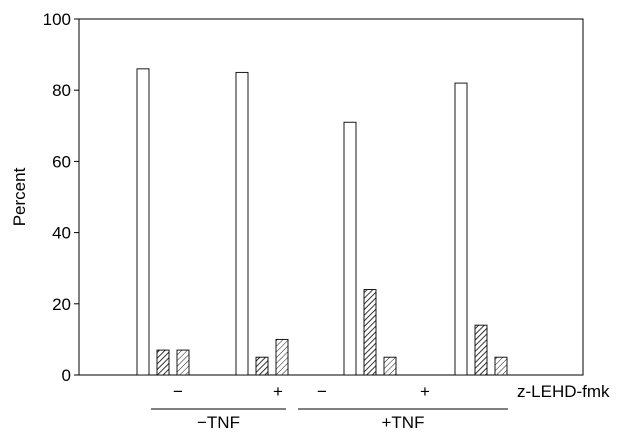 Image resolution: width=636 pixels, height=432 pixels. I want to click on y-tick-label: 40, so click(61, 233).